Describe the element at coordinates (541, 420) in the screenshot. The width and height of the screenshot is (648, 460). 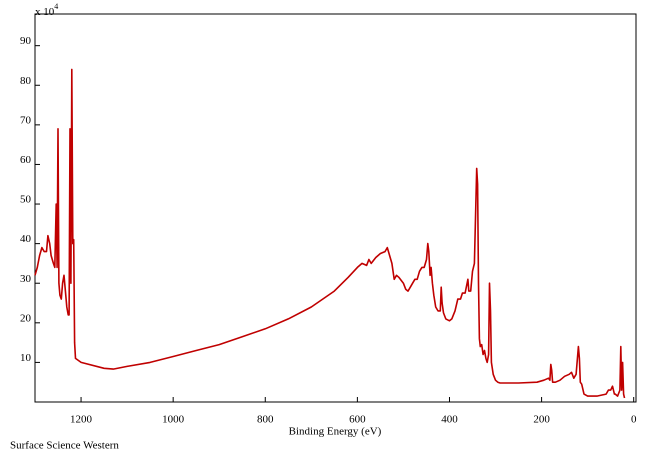
I see `x-tick-label: 200` at that location.